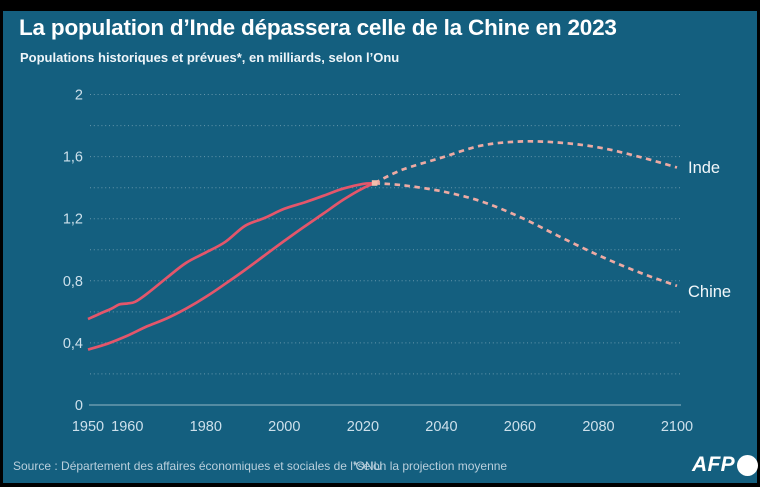  Describe the element at coordinates (79, 96) in the screenshot. I see `y-tick-label: 2` at that location.